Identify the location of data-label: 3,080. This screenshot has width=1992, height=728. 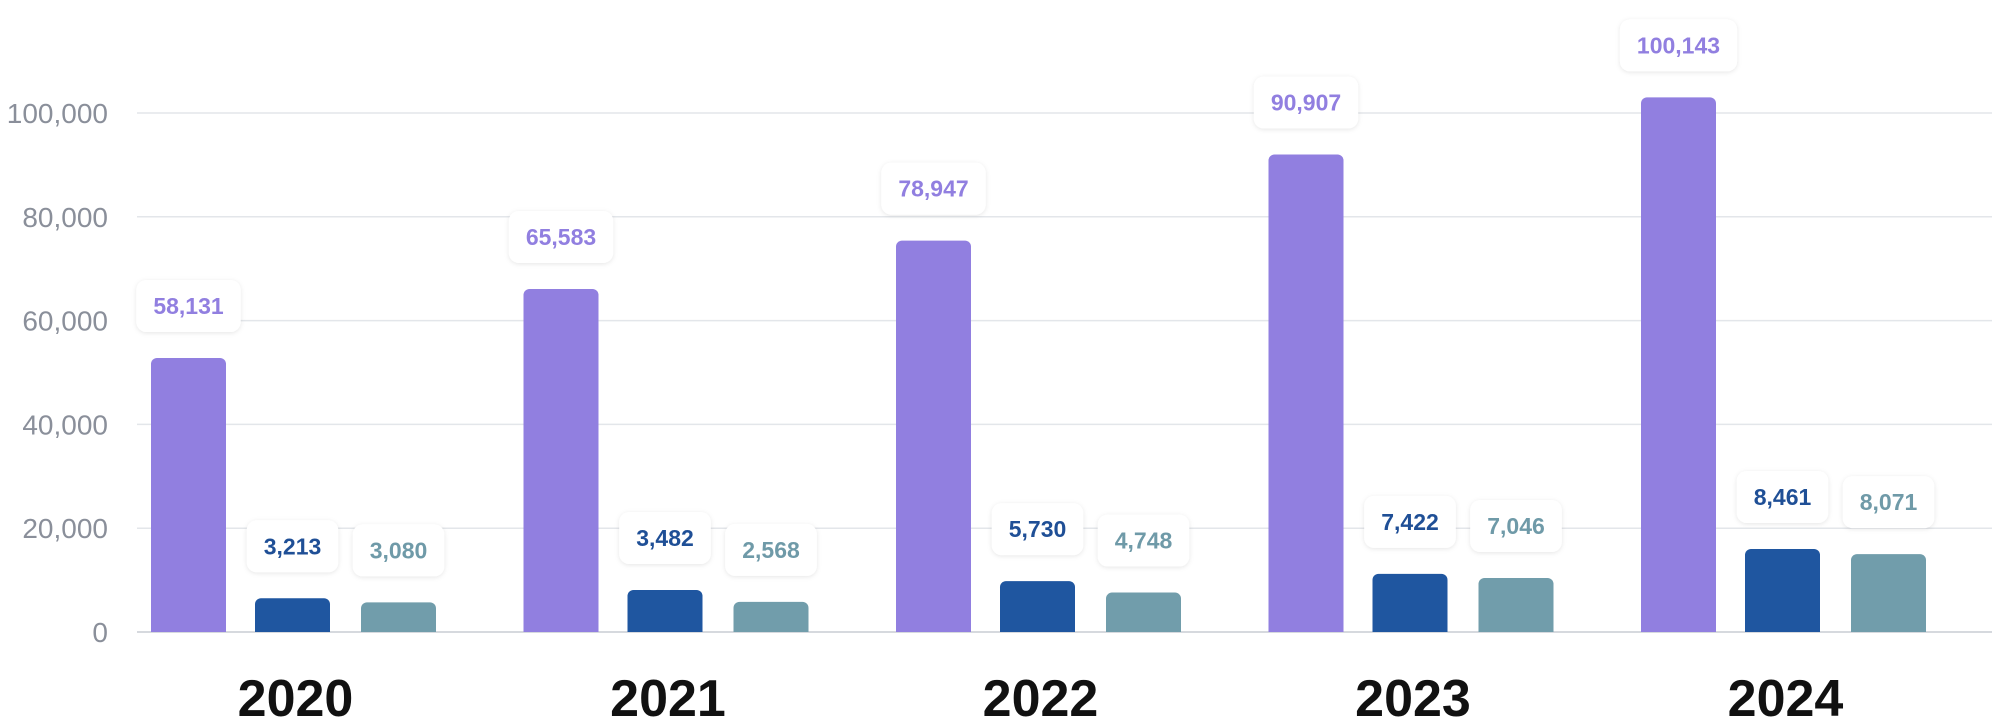
(399, 550).